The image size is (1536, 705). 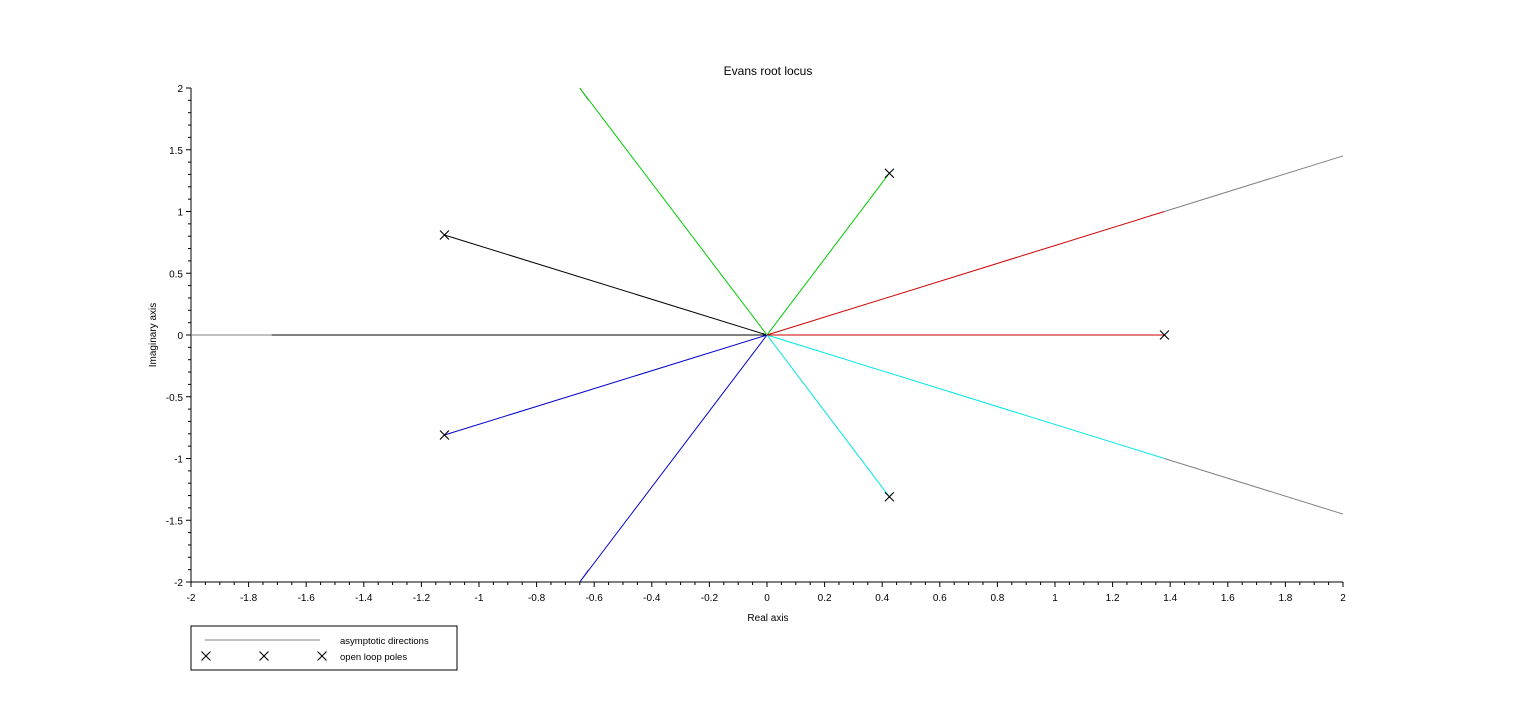 What do you see at coordinates (710, 598) in the screenshot?
I see `x-tick-label: -0.2` at bounding box center [710, 598].